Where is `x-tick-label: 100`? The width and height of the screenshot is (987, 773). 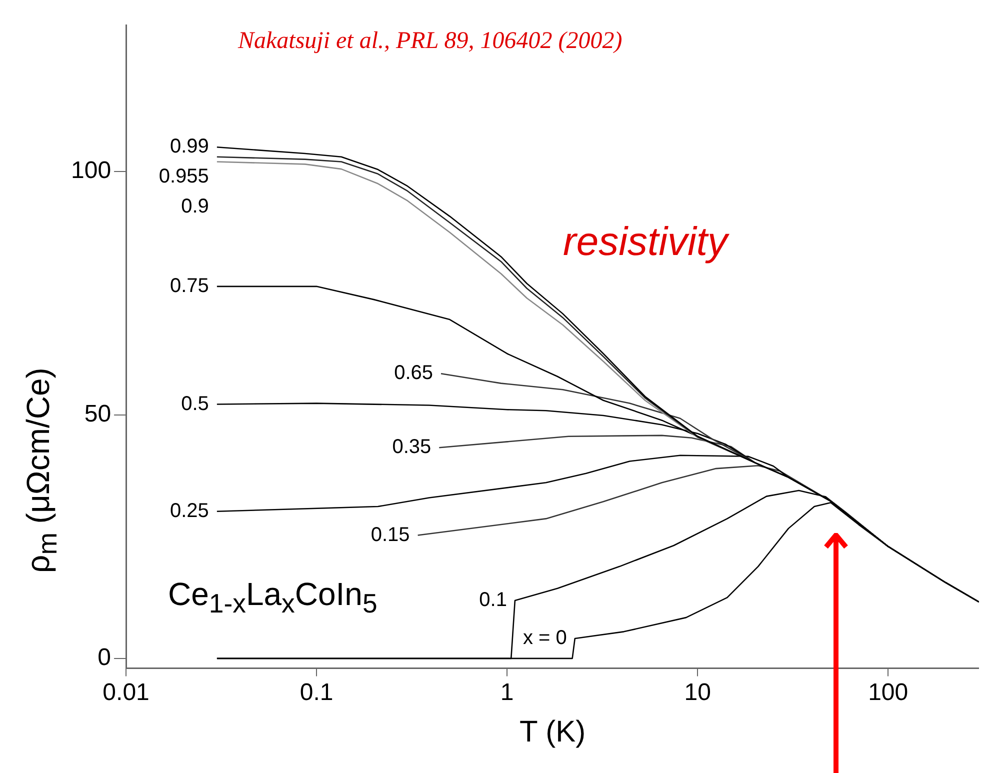
x-tick-label: 100 is located at coordinates (888, 692).